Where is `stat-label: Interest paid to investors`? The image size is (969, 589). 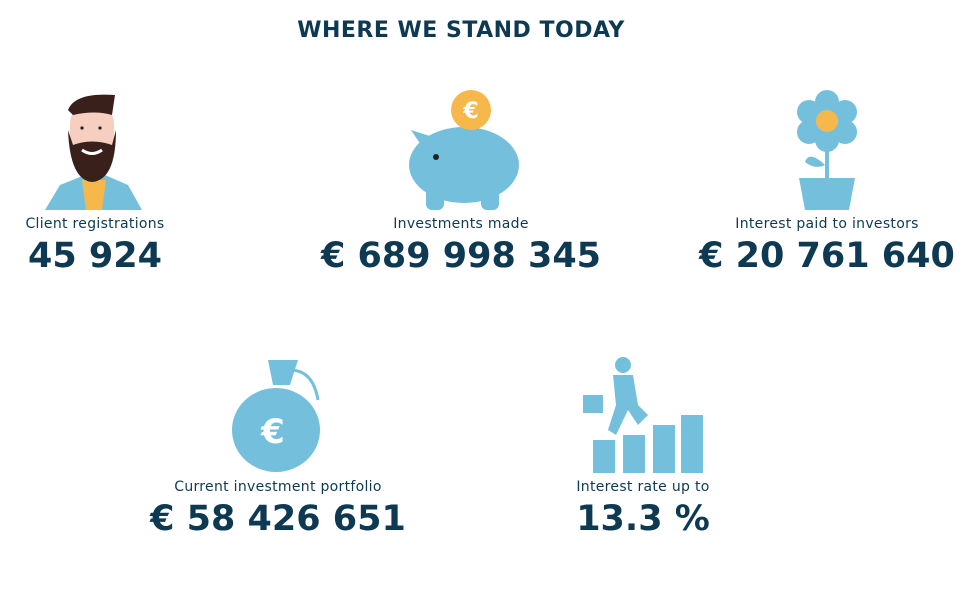
stat-label: Interest paid to investors is located at coordinates (827, 224).